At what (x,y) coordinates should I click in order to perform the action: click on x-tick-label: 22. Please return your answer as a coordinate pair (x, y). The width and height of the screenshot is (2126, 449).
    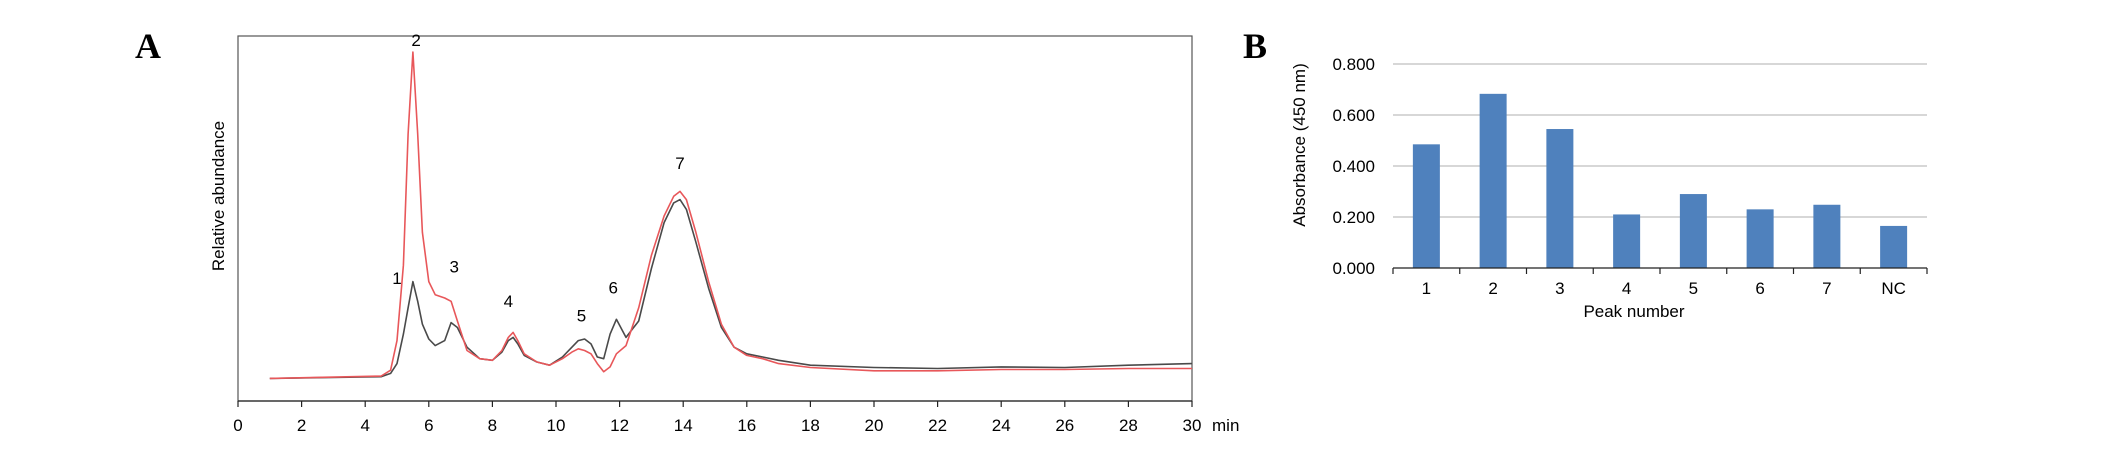
    Looking at the image, I should click on (937, 425).